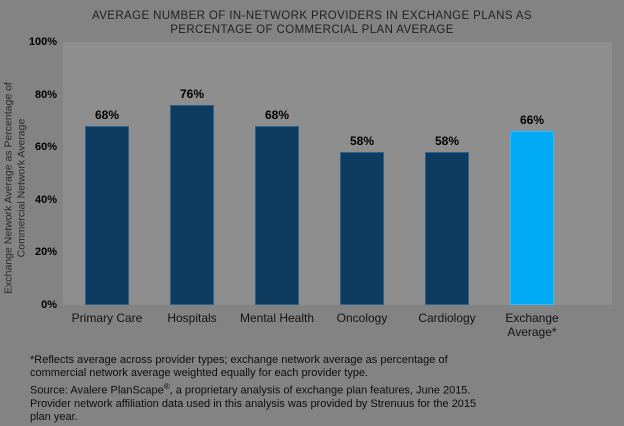 The image size is (624, 426). I want to click on bar-value-label: 66%, so click(532, 120).